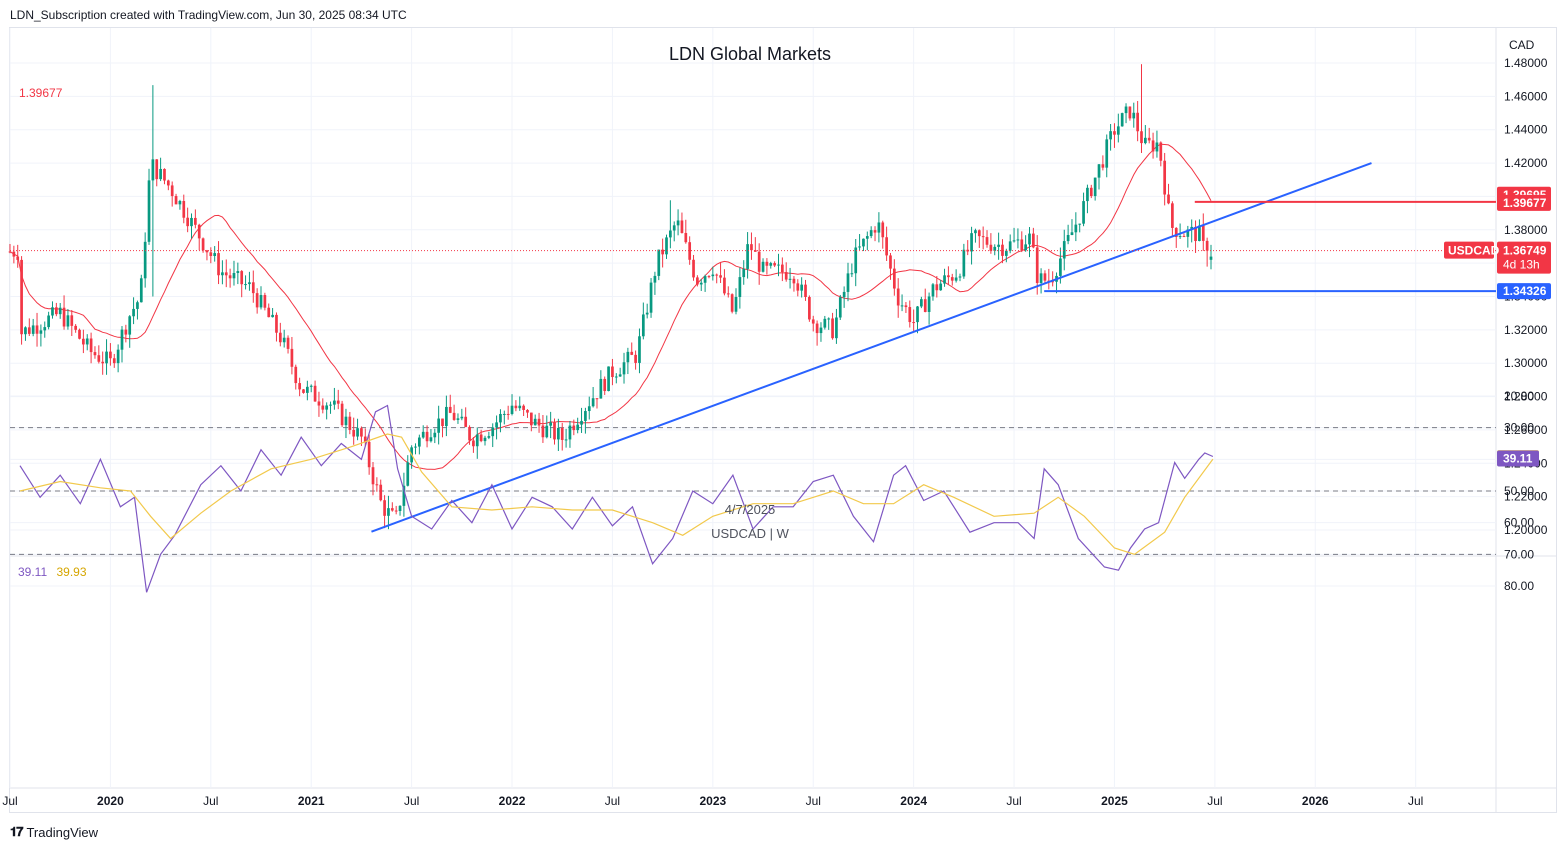 This screenshot has height=850, width=1566. Describe the element at coordinates (1519, 554) in the screenshot. I see `rsi-tick-label: 70.00` at that location.